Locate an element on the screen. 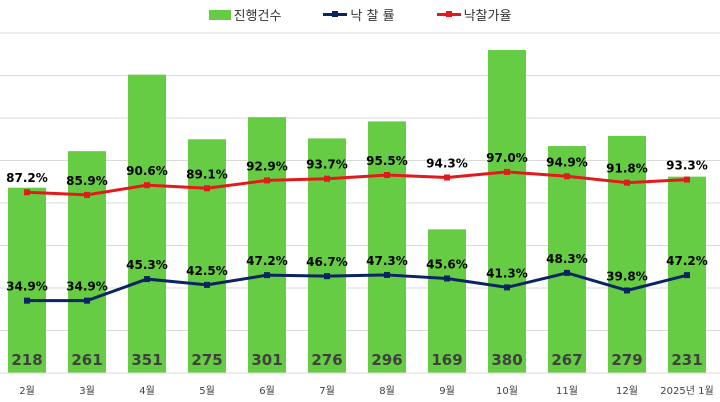 This screenshot has width=720, height=402. bar-label: 169 is located at coordinates (446, 360).